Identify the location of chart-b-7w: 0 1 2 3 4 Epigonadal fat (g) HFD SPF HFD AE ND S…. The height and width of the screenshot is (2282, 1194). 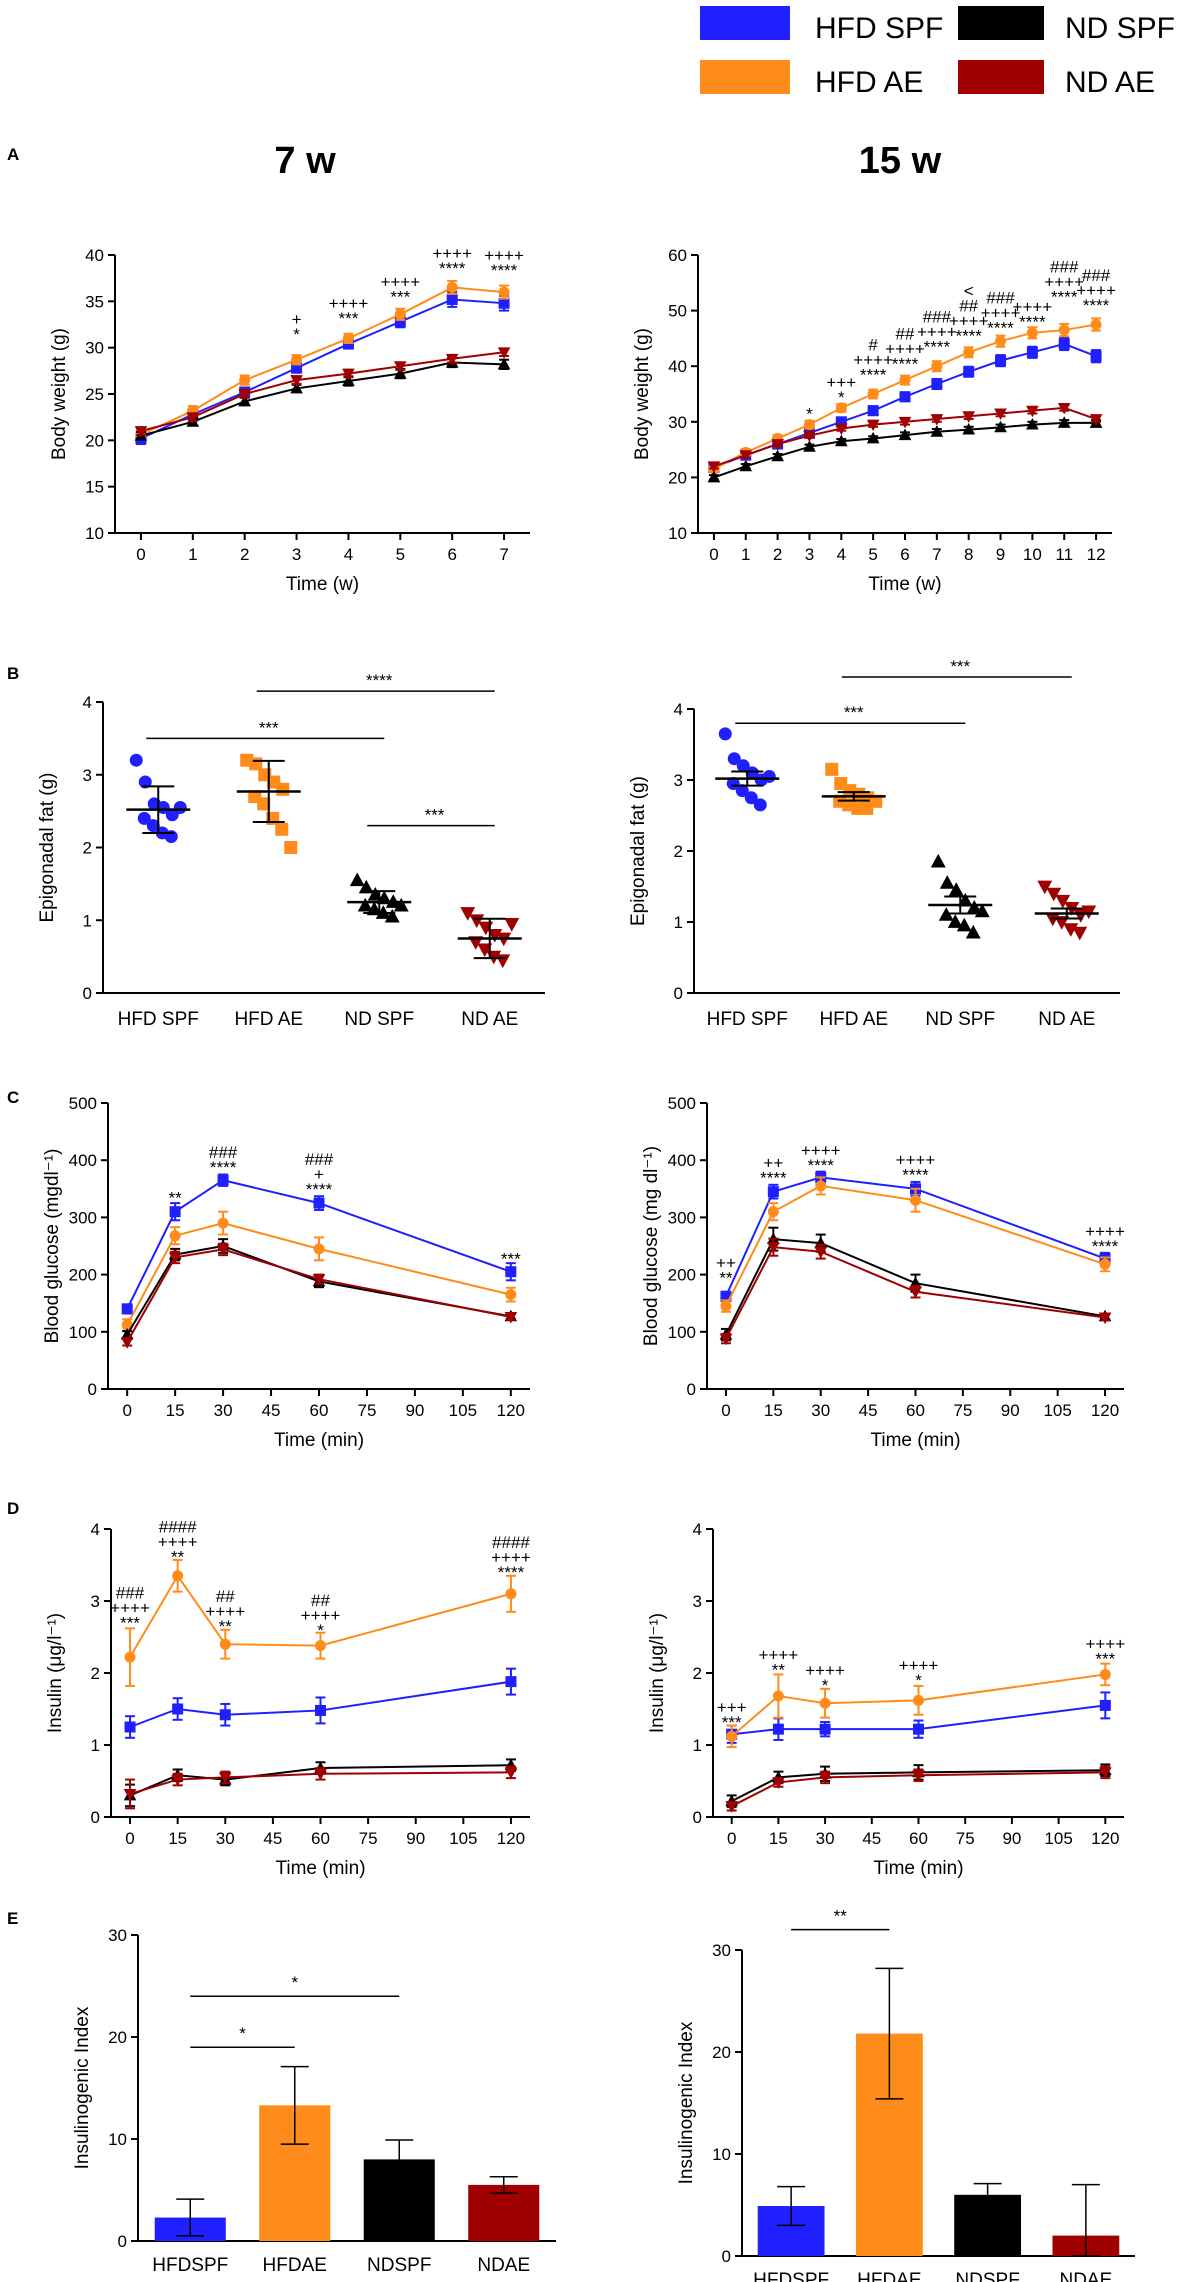
(291, 850).